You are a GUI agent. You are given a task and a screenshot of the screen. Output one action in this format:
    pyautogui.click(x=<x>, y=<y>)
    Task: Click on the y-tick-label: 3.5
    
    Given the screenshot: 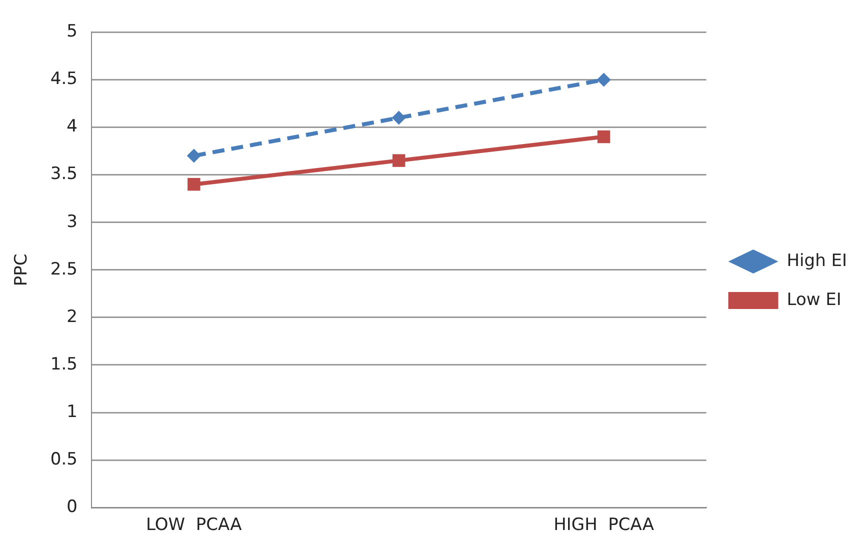 What is the action you would take?
    pyautogui.click(x=64, y=174)
    